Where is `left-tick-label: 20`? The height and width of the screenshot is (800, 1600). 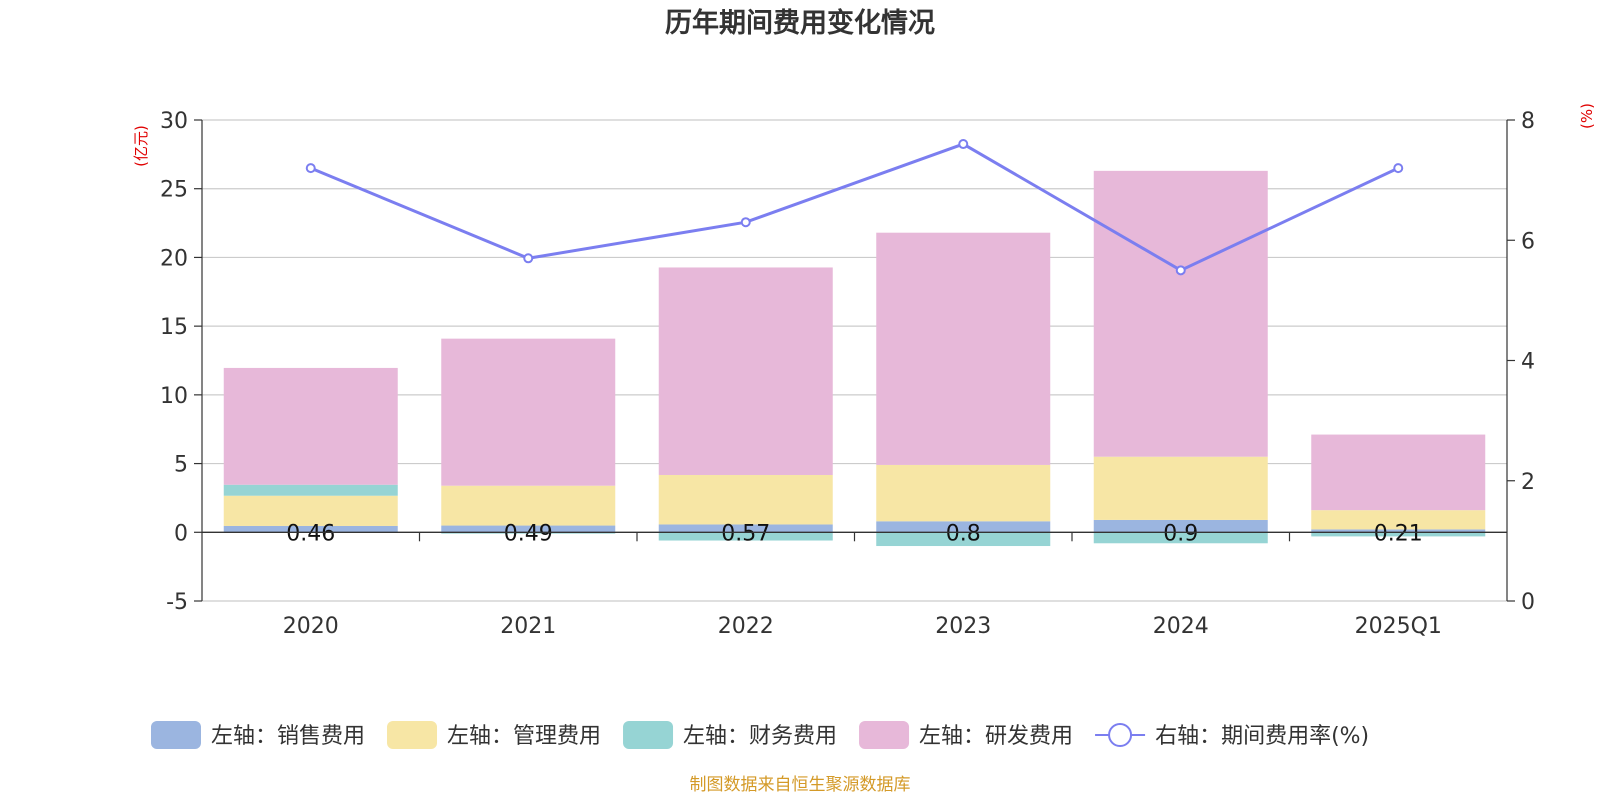
left-tick-label: 20 is located at coordinates (174, 258).